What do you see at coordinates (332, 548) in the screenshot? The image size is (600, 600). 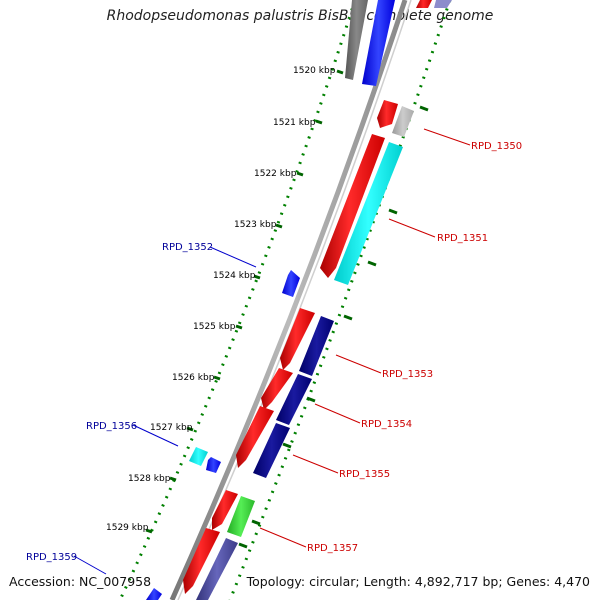 I see `gene-label-rpd1357: RPD_1357` at bounding box center [332, 548].